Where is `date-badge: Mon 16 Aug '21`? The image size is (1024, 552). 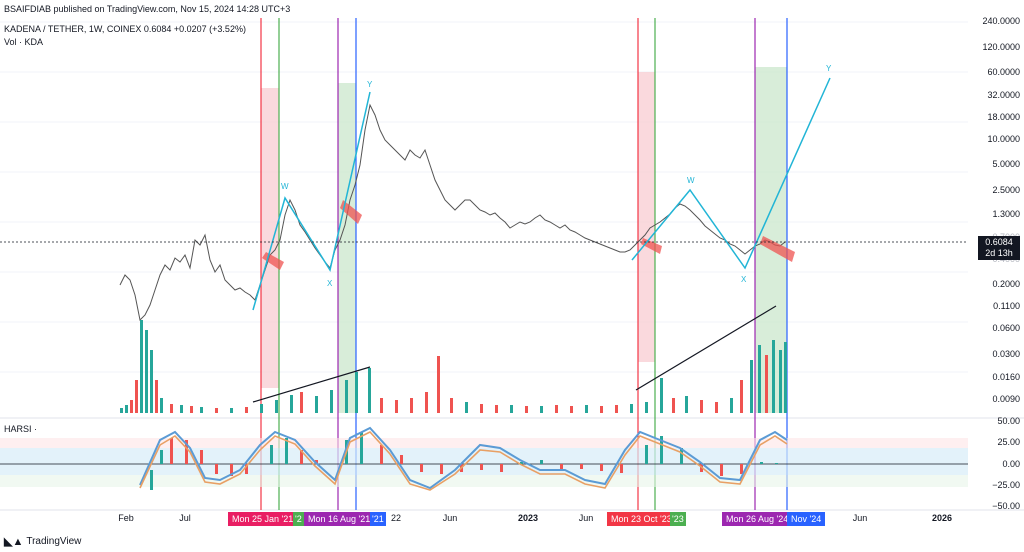 date-badge: Mon 16 Aug '21 is located at coordinates (339, 519).